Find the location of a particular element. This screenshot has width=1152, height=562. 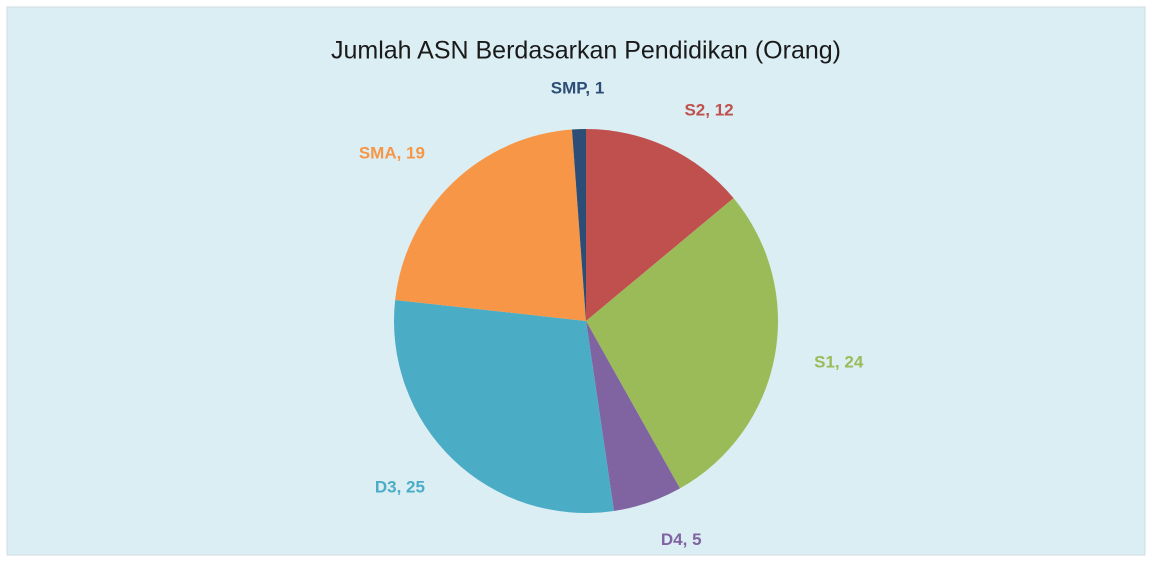

data-label: S2, 12 is located at coordinates (708, 109).